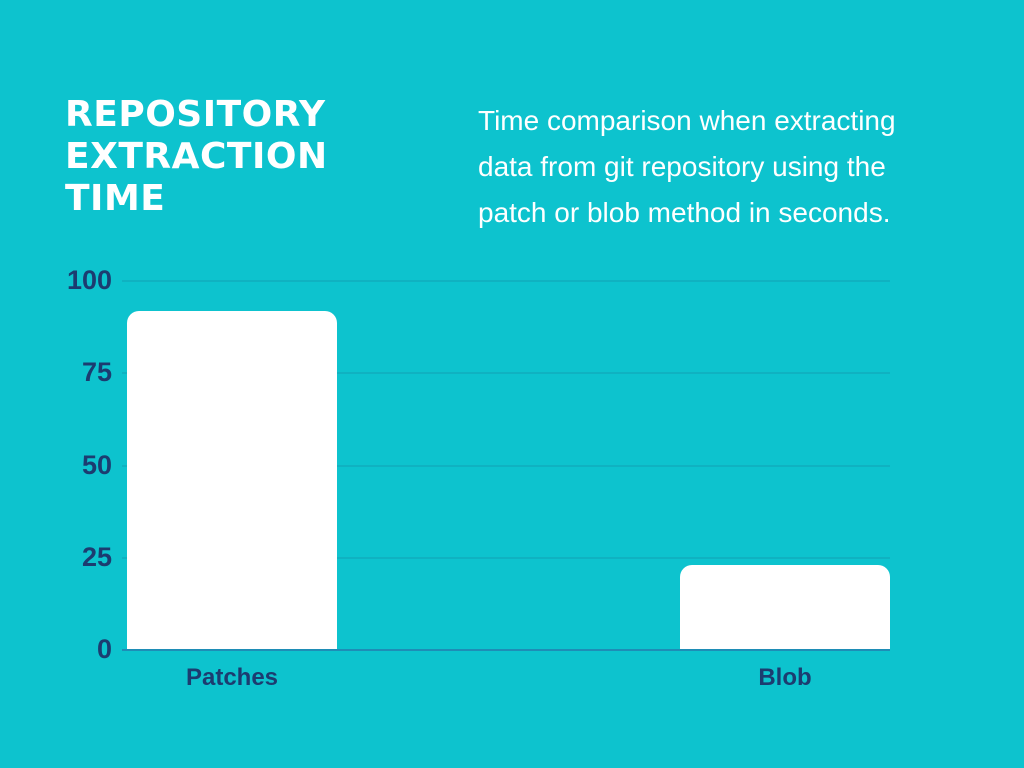 Image resolution: width=1024 pixels, height=768 pixels. Describe the element at coordinates (232, 480) in the screenshot. I see `bar-patches` at that location.